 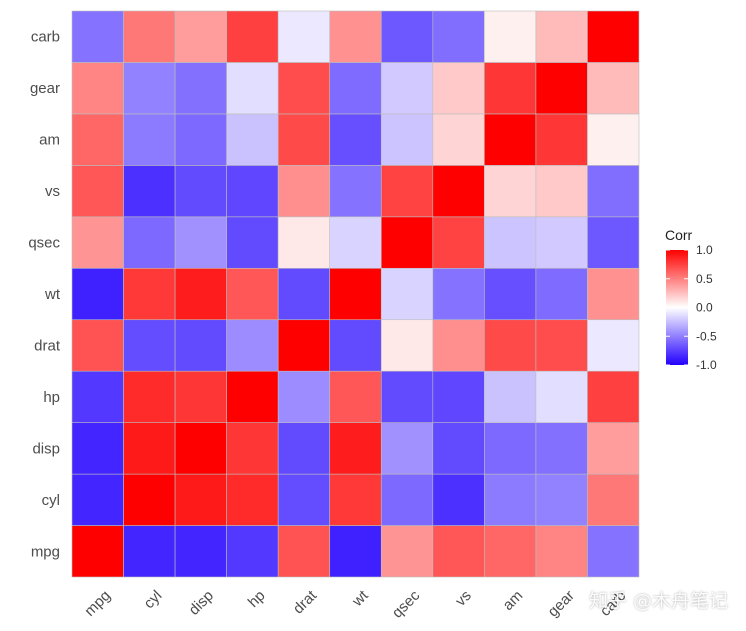 What do you see at coordinates (252, 242) in the screenshot?
I see `heatmap-cell-qsec-hp` at bounding box center [252, 242].